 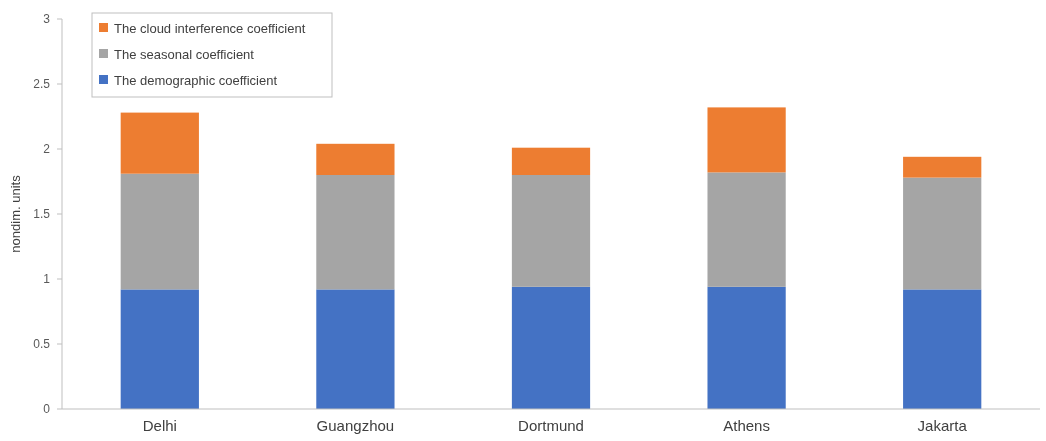 What do you see at coordinates (47, 279) in the screenshot?
I see `y-tick-label: 1` at bounding box center [47, 279].